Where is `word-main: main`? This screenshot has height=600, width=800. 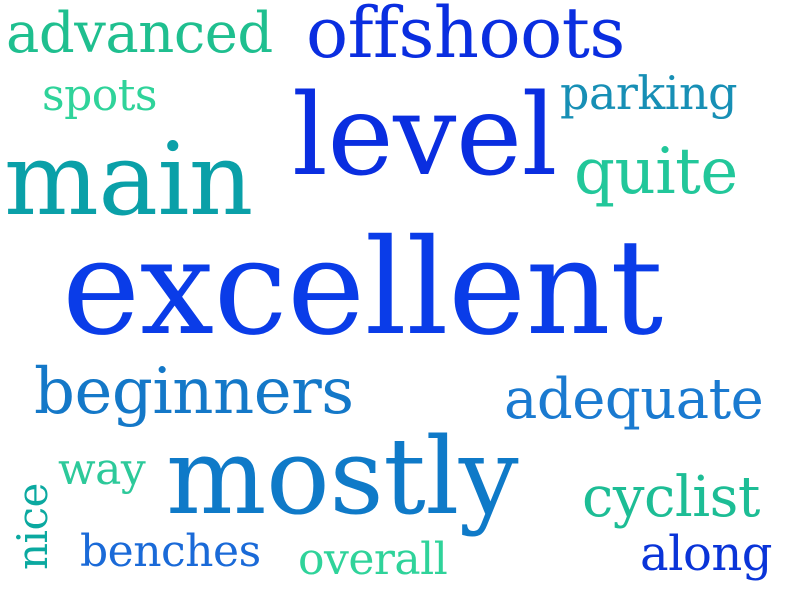
word-main: main is located at coordinates (128, 179).